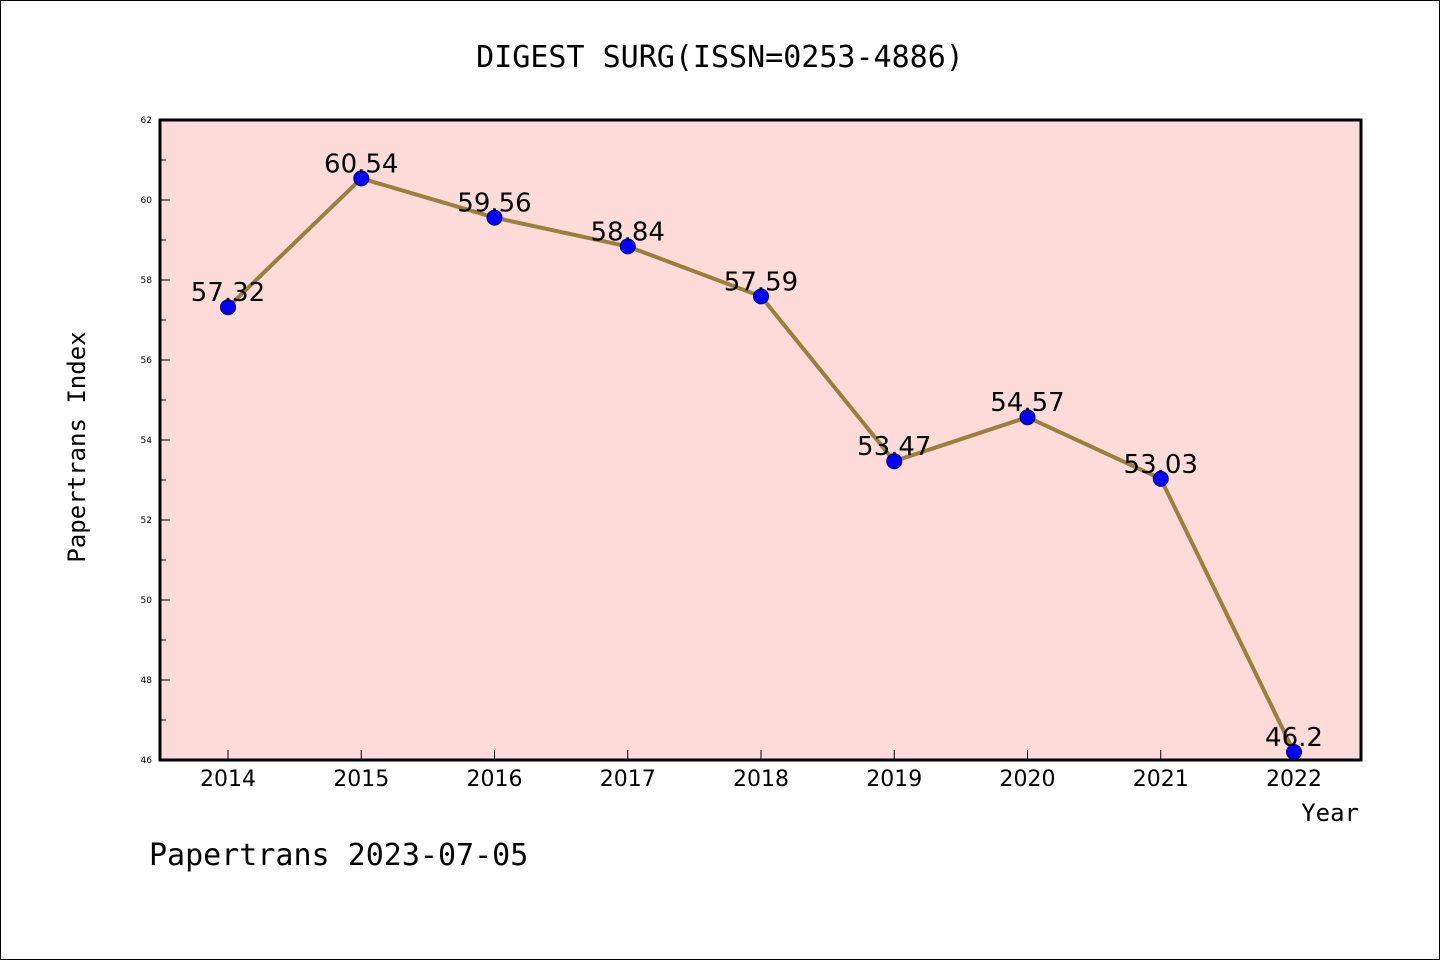  What do you see at coordinates (146, 121) in the screenshot?
I see `y-tick-label: 62` at bounding box center [146, 121].